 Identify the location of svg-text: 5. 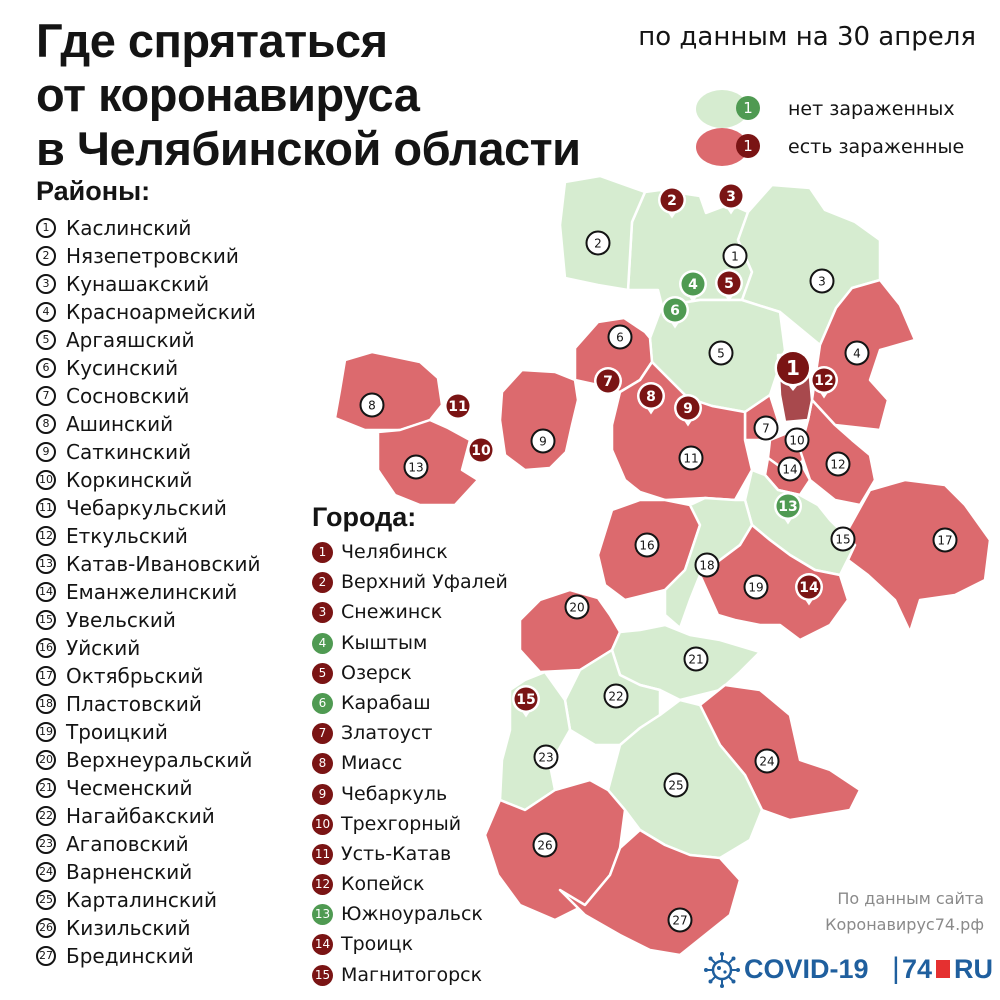
(721, 354).